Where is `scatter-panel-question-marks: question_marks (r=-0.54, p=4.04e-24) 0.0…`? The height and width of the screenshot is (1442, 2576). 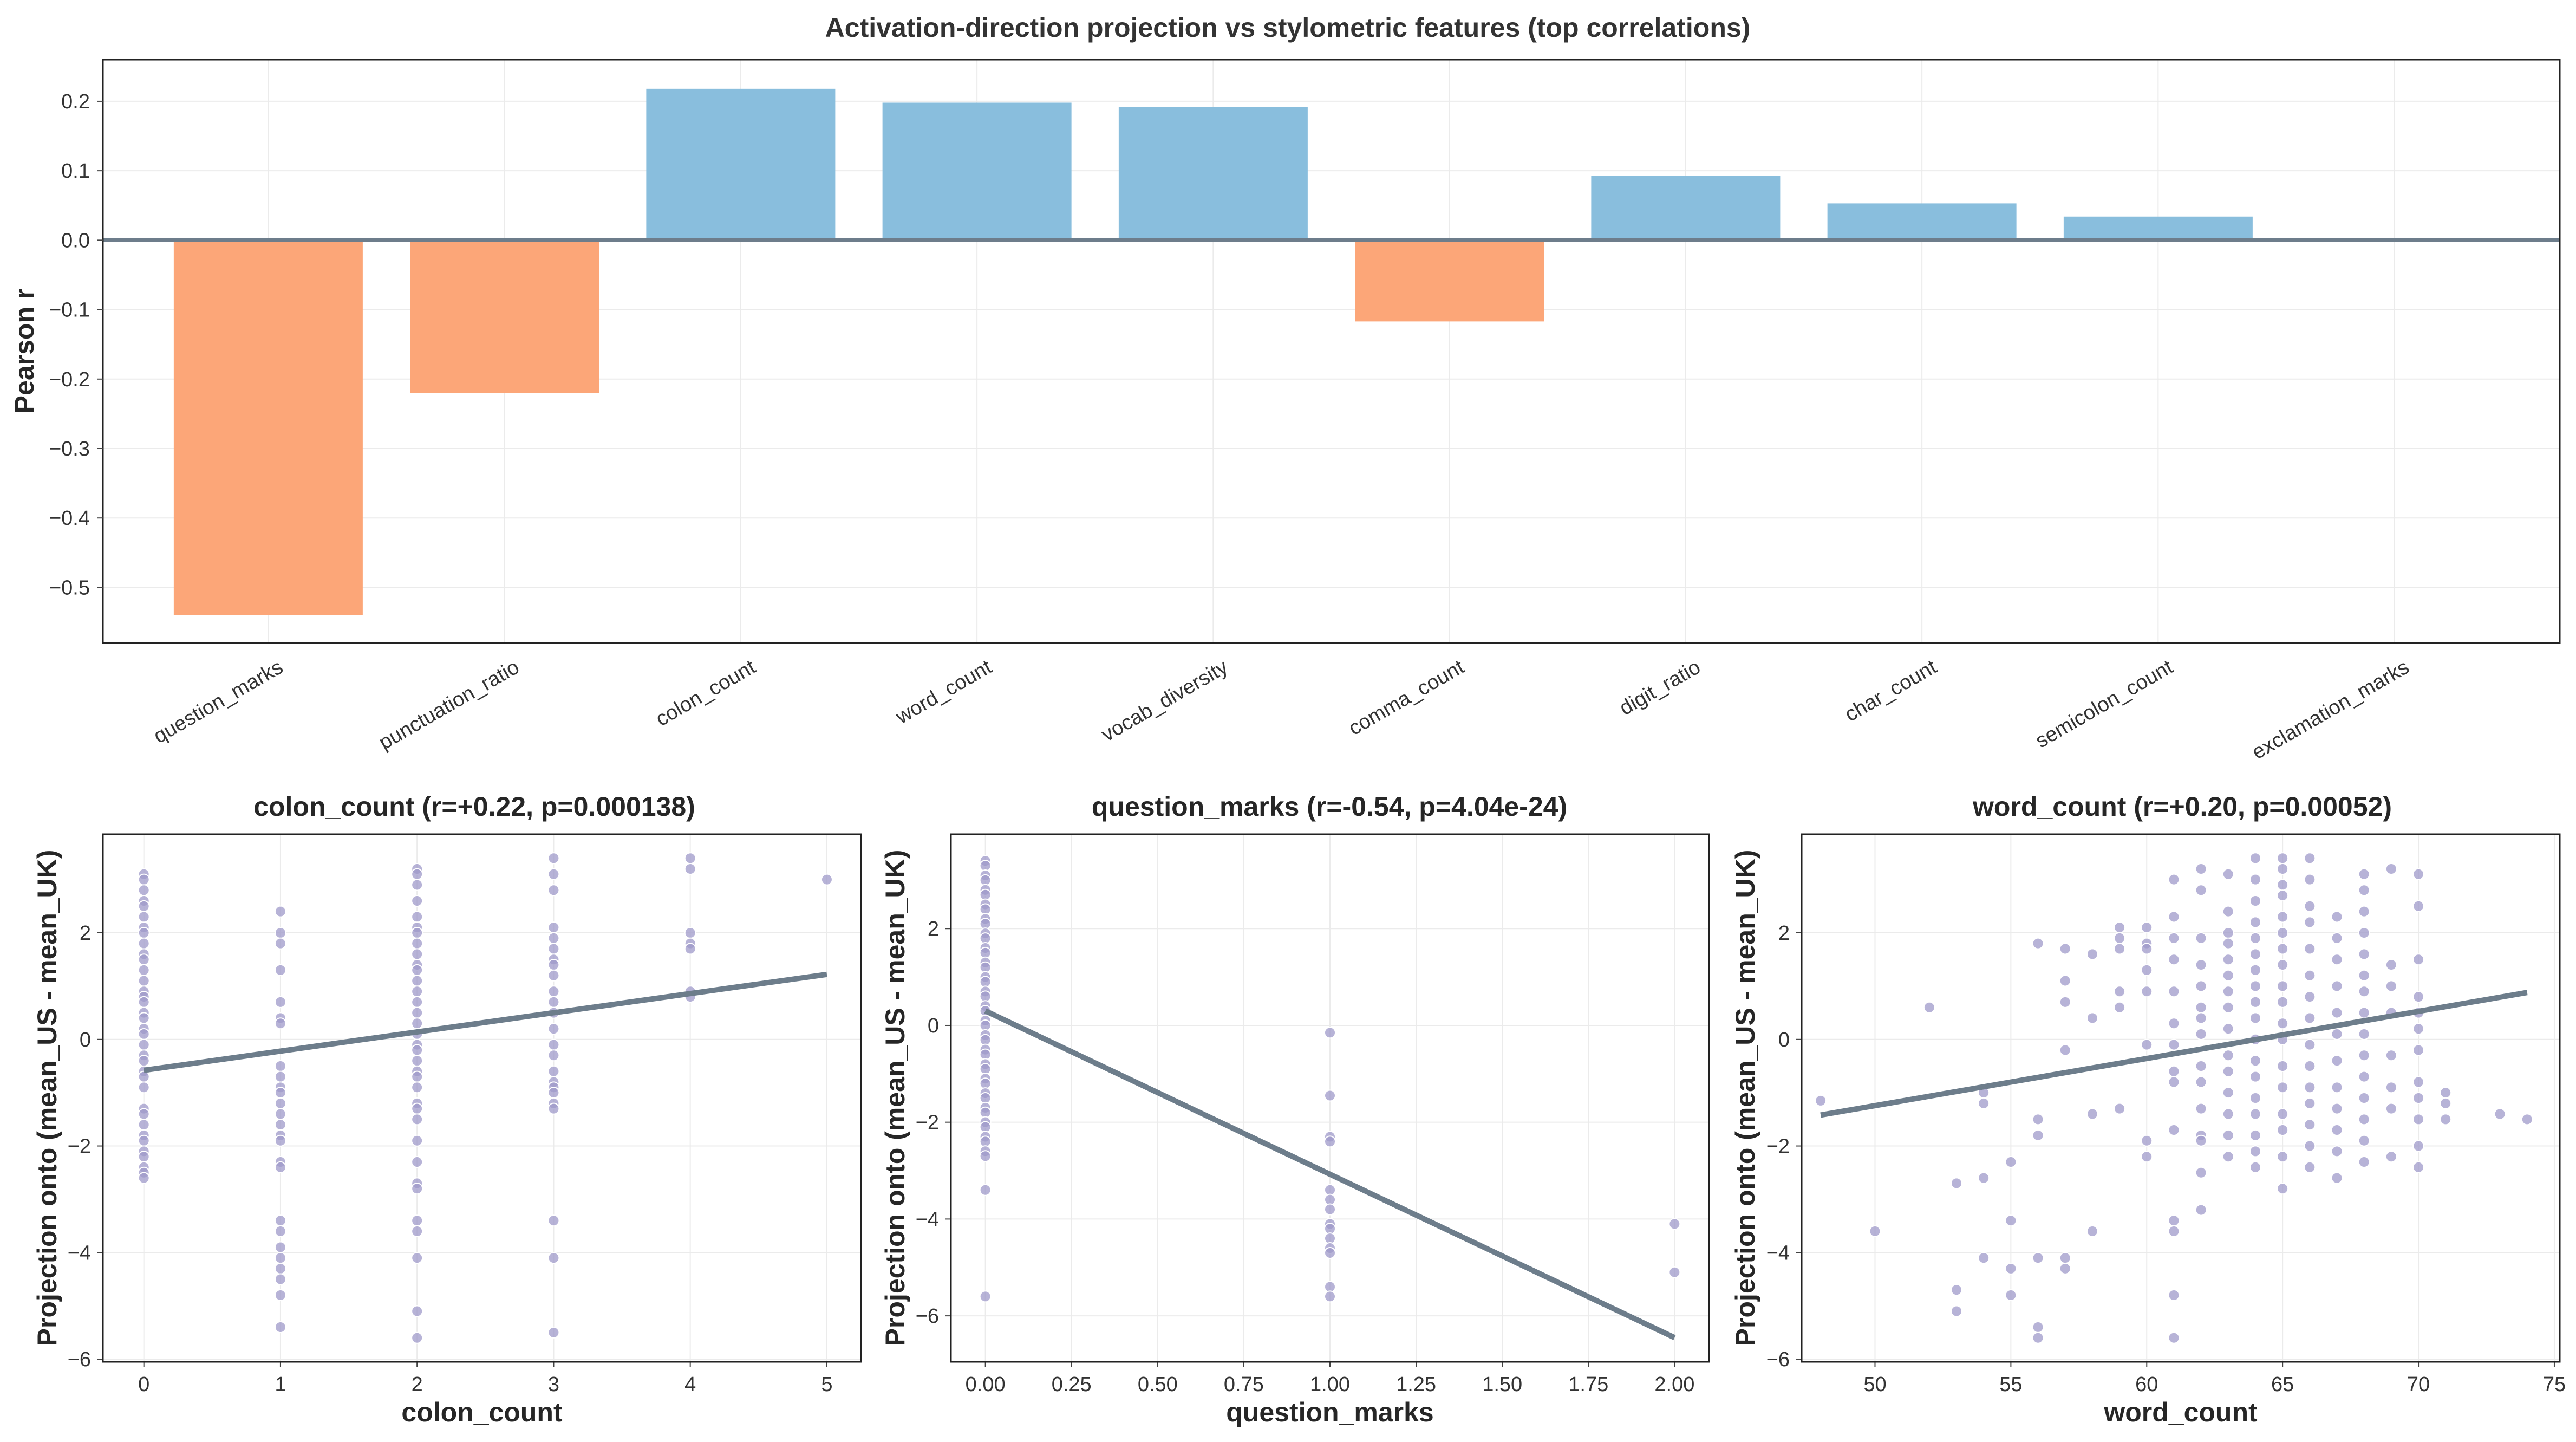 scatter-panel-question-marks: question_marks (r=-0.54, p=4.04e-24) 0.0… is located at coordinates (1295, 1109).